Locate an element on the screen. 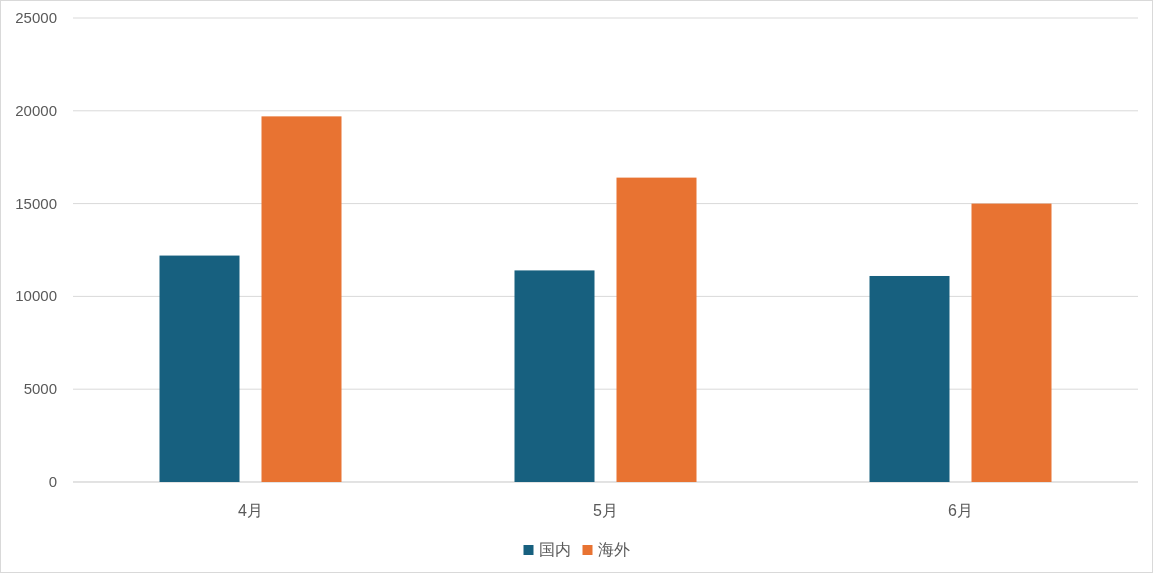 The image size is (1153, 573). legend-label: 国内 is located at coordinates (554, 549).